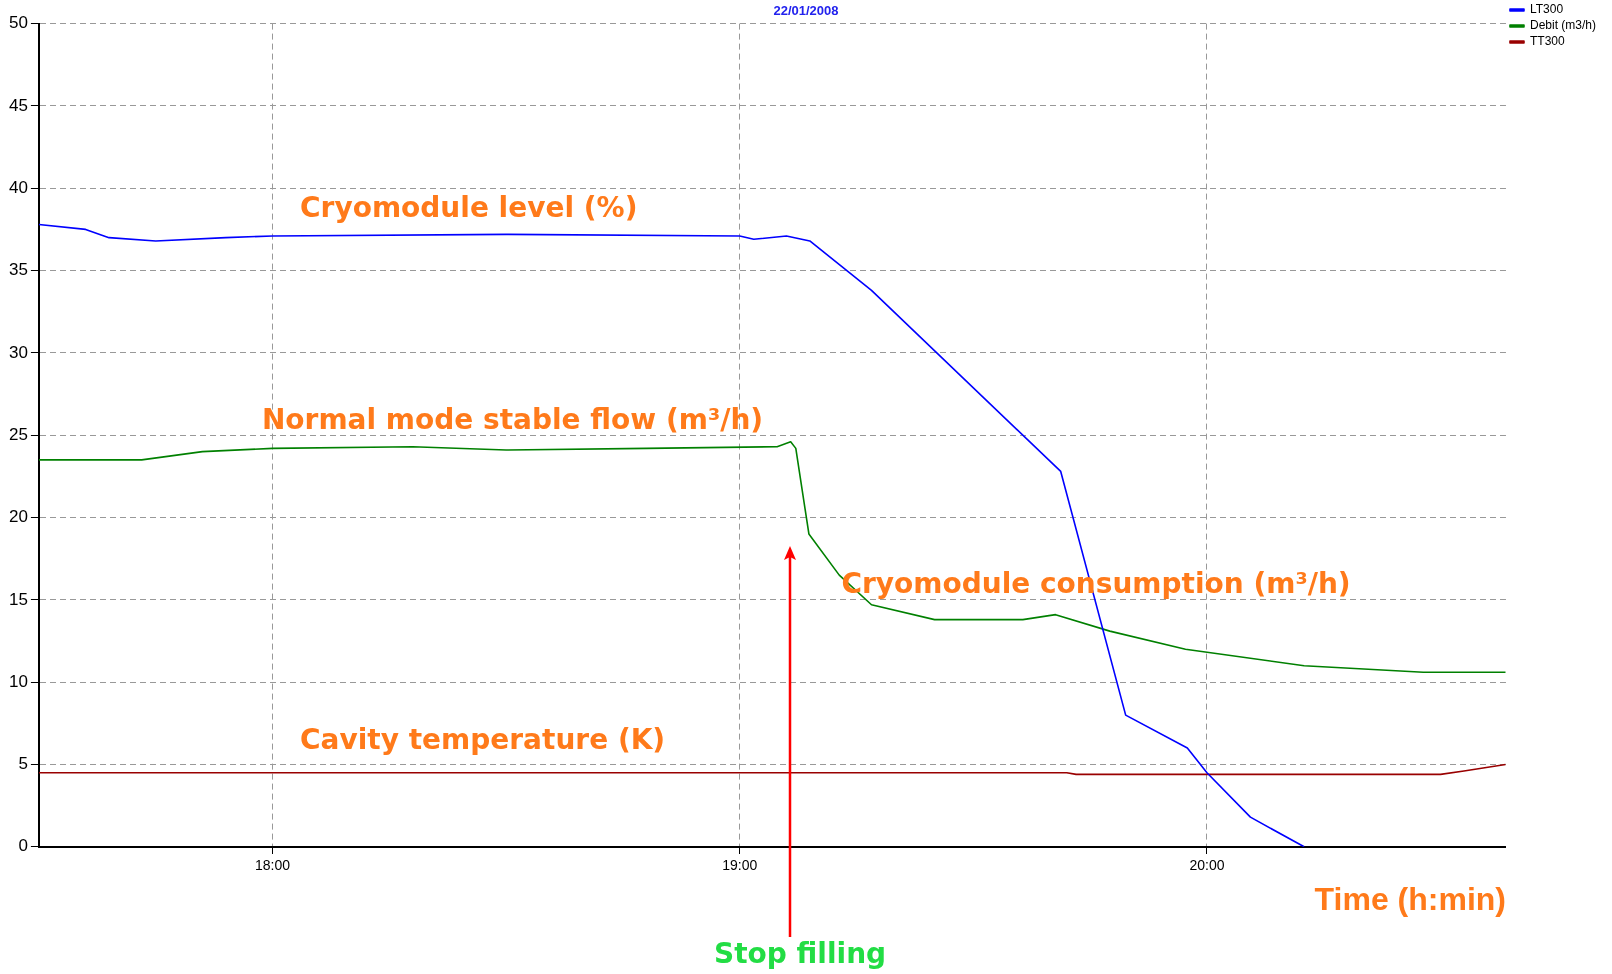 The image size is (1612, 974). What do you see at coordinates (1547, 41) in the screenshot?
I see `legend-label: TT300` at bounding box center [1547, 41].